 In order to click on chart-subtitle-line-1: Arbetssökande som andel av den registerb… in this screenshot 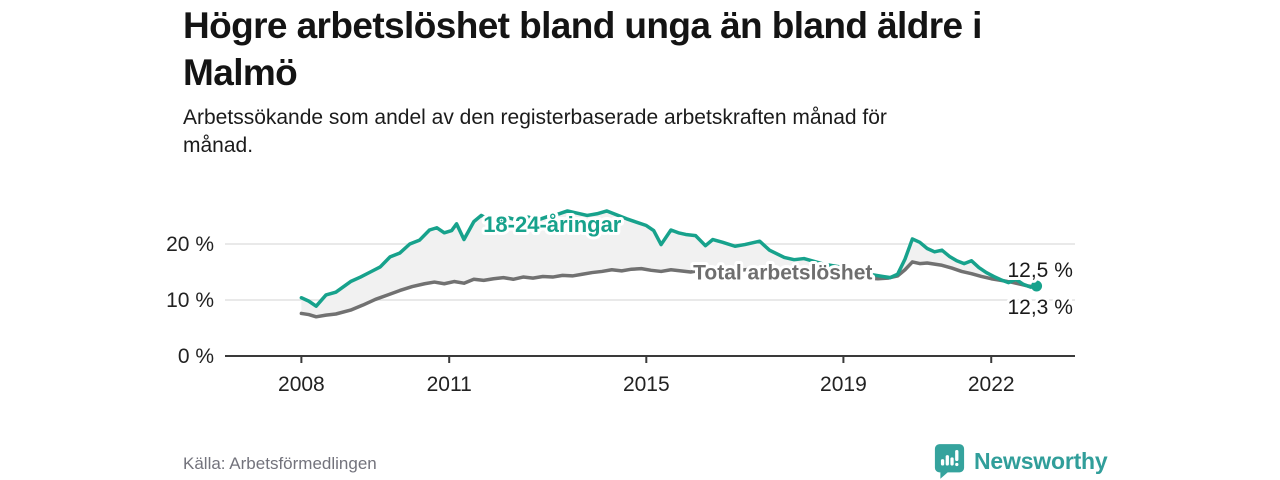, I will do `click(535, 117)`.